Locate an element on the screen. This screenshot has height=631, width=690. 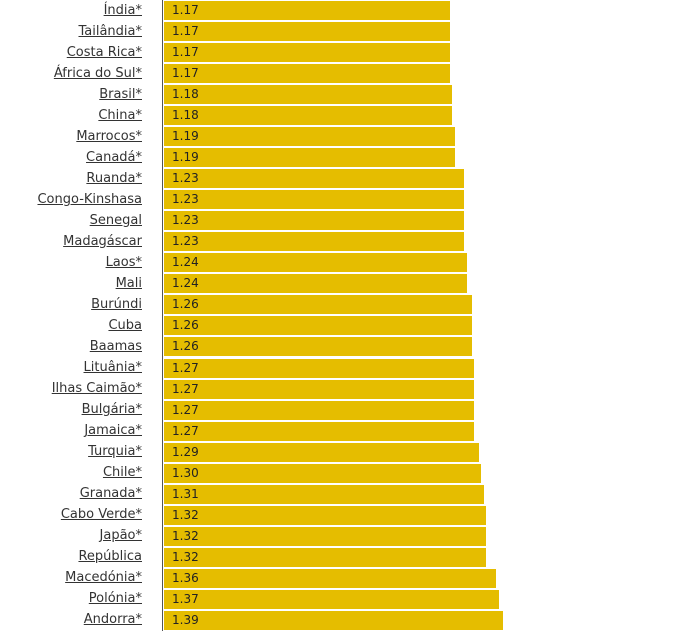
category-label: Granada* is located at coordinates (110, 494).